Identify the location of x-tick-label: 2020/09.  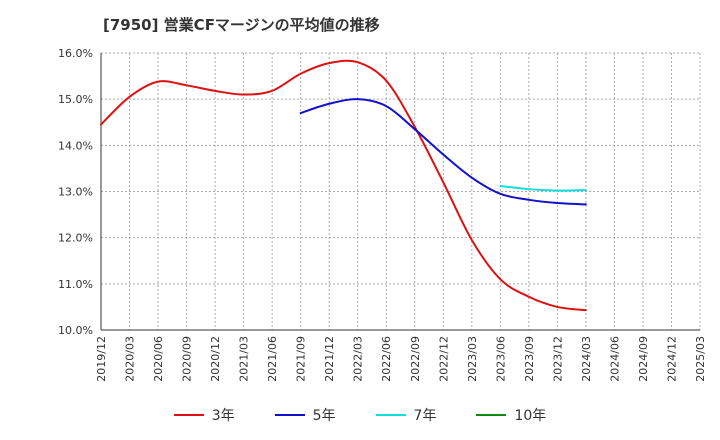
(187, 359).